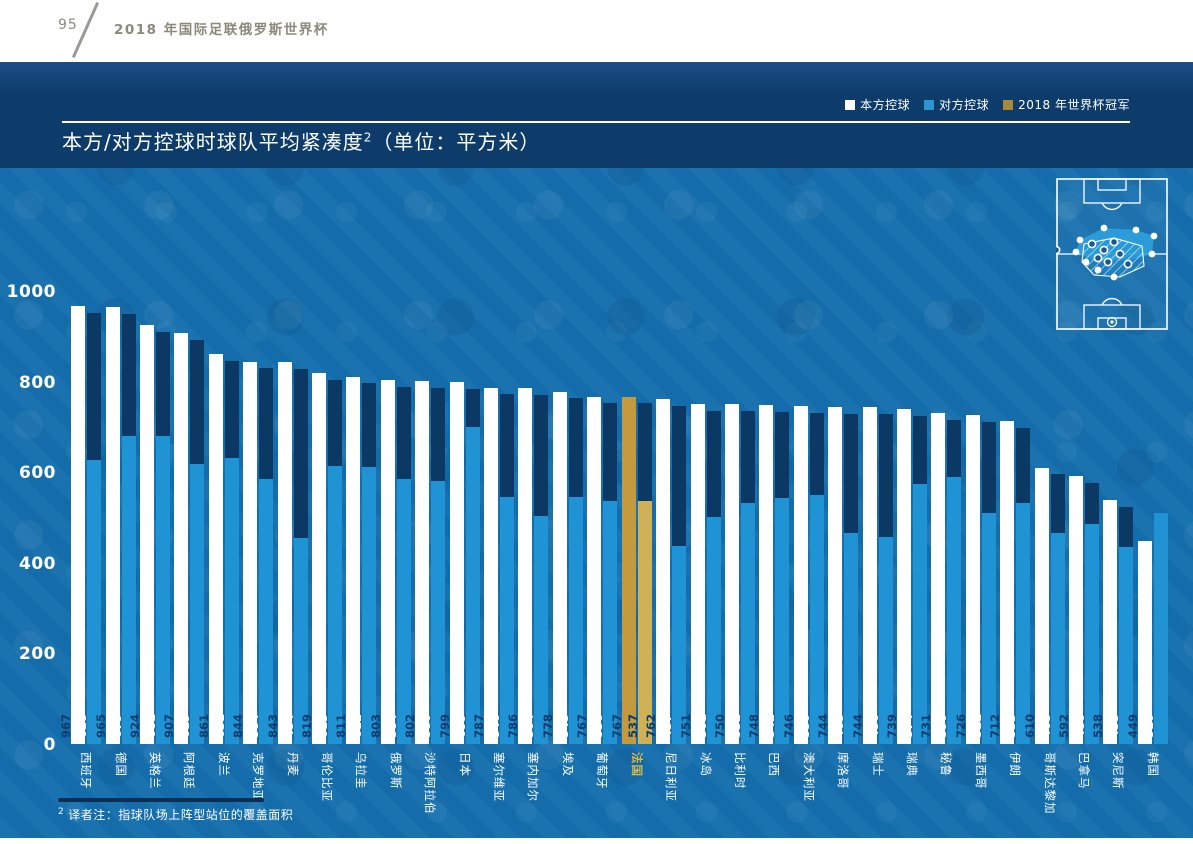 The image size is (1193, 844). I want to click on team-label: 巴西, so click(774, 764).